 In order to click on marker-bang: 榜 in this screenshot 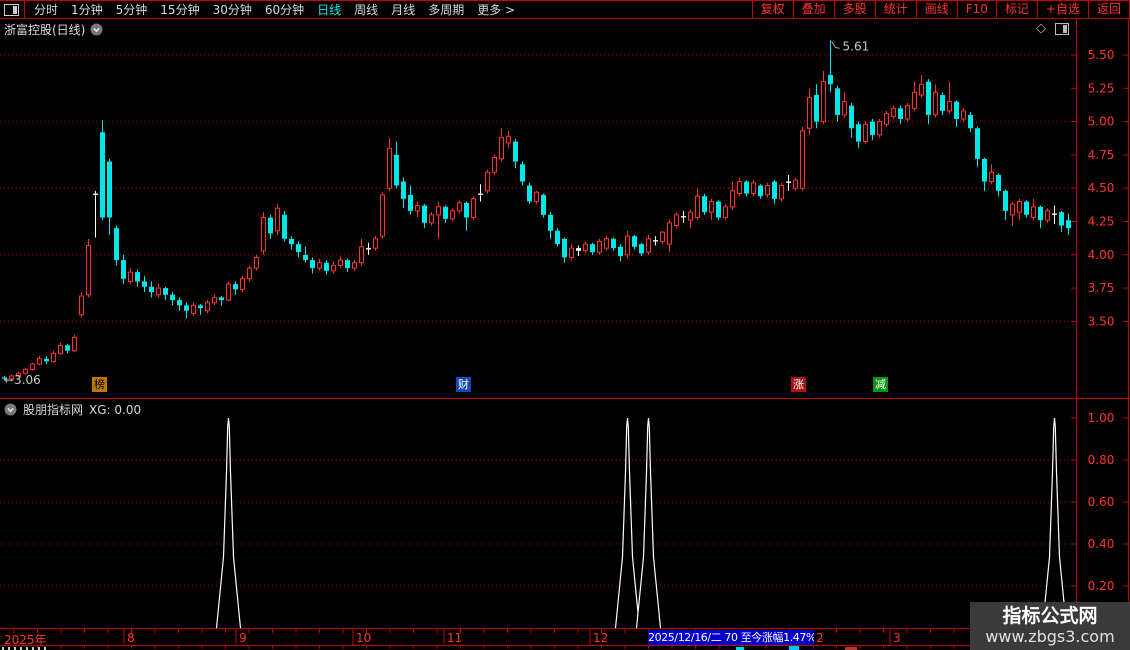, I will do `click(99, 384)`.